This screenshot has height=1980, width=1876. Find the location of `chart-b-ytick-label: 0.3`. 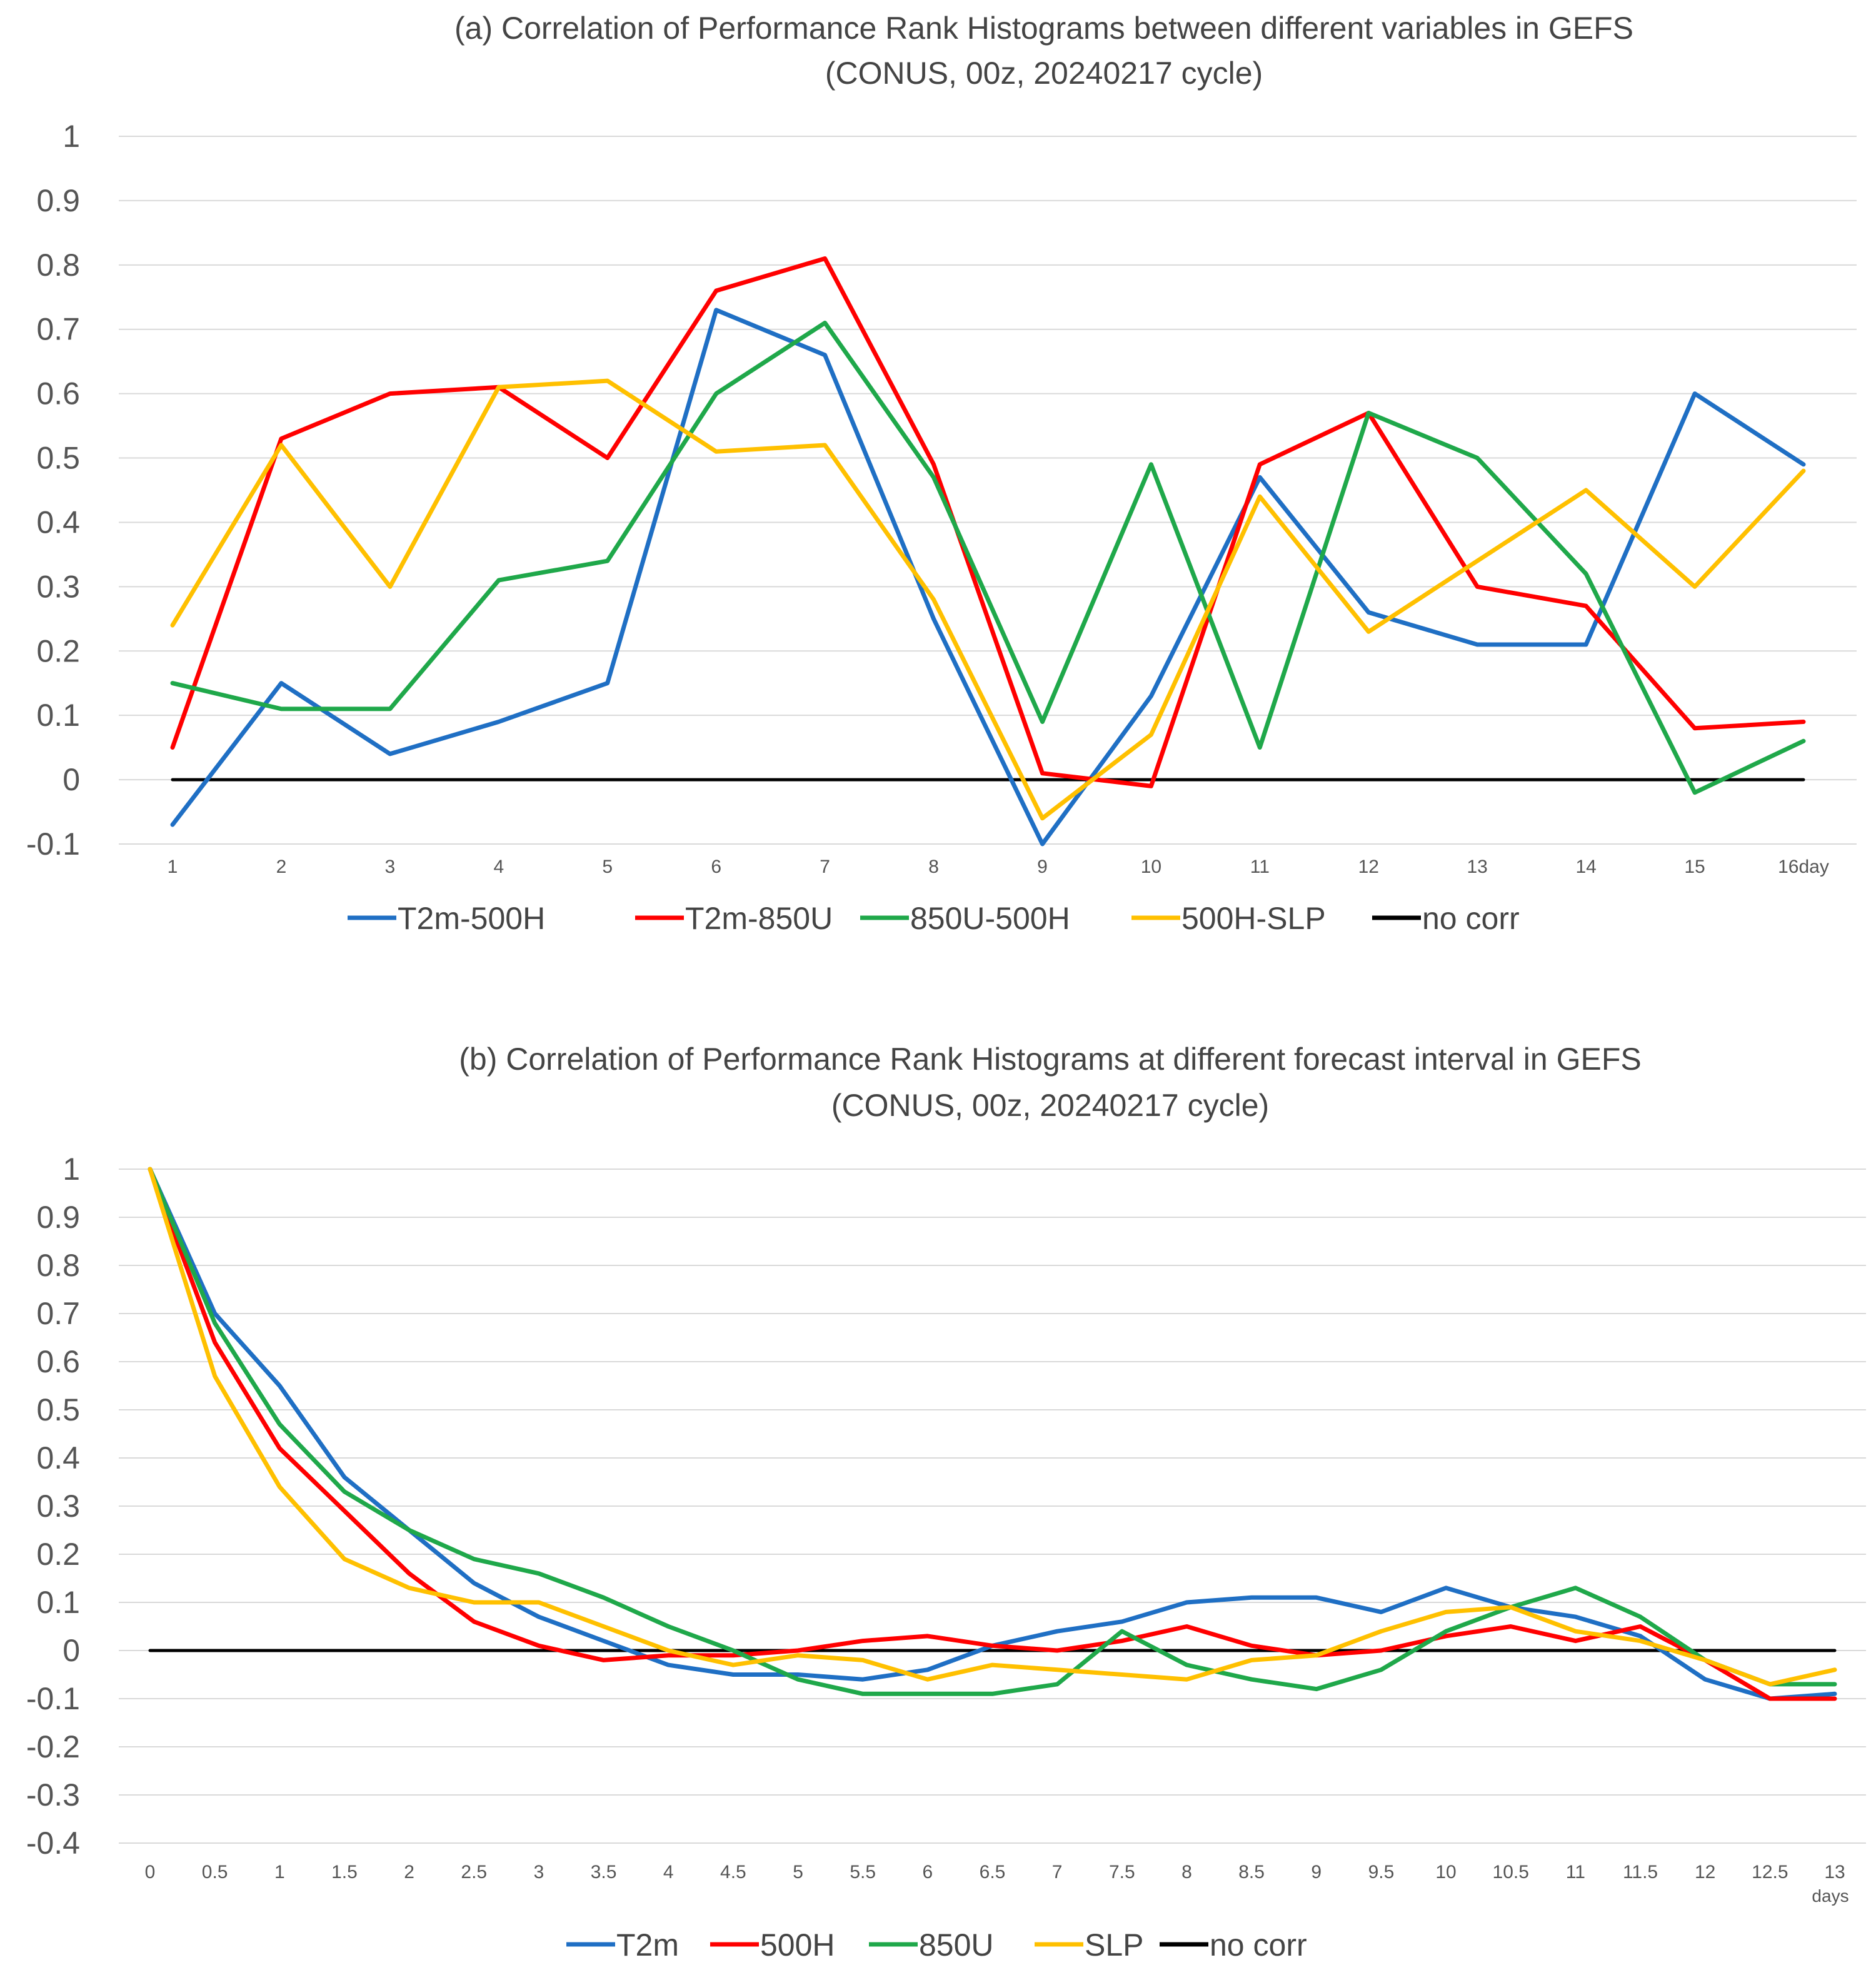

chart-b-ytick-label: 0.3 is located at coordinates (58, 1506).